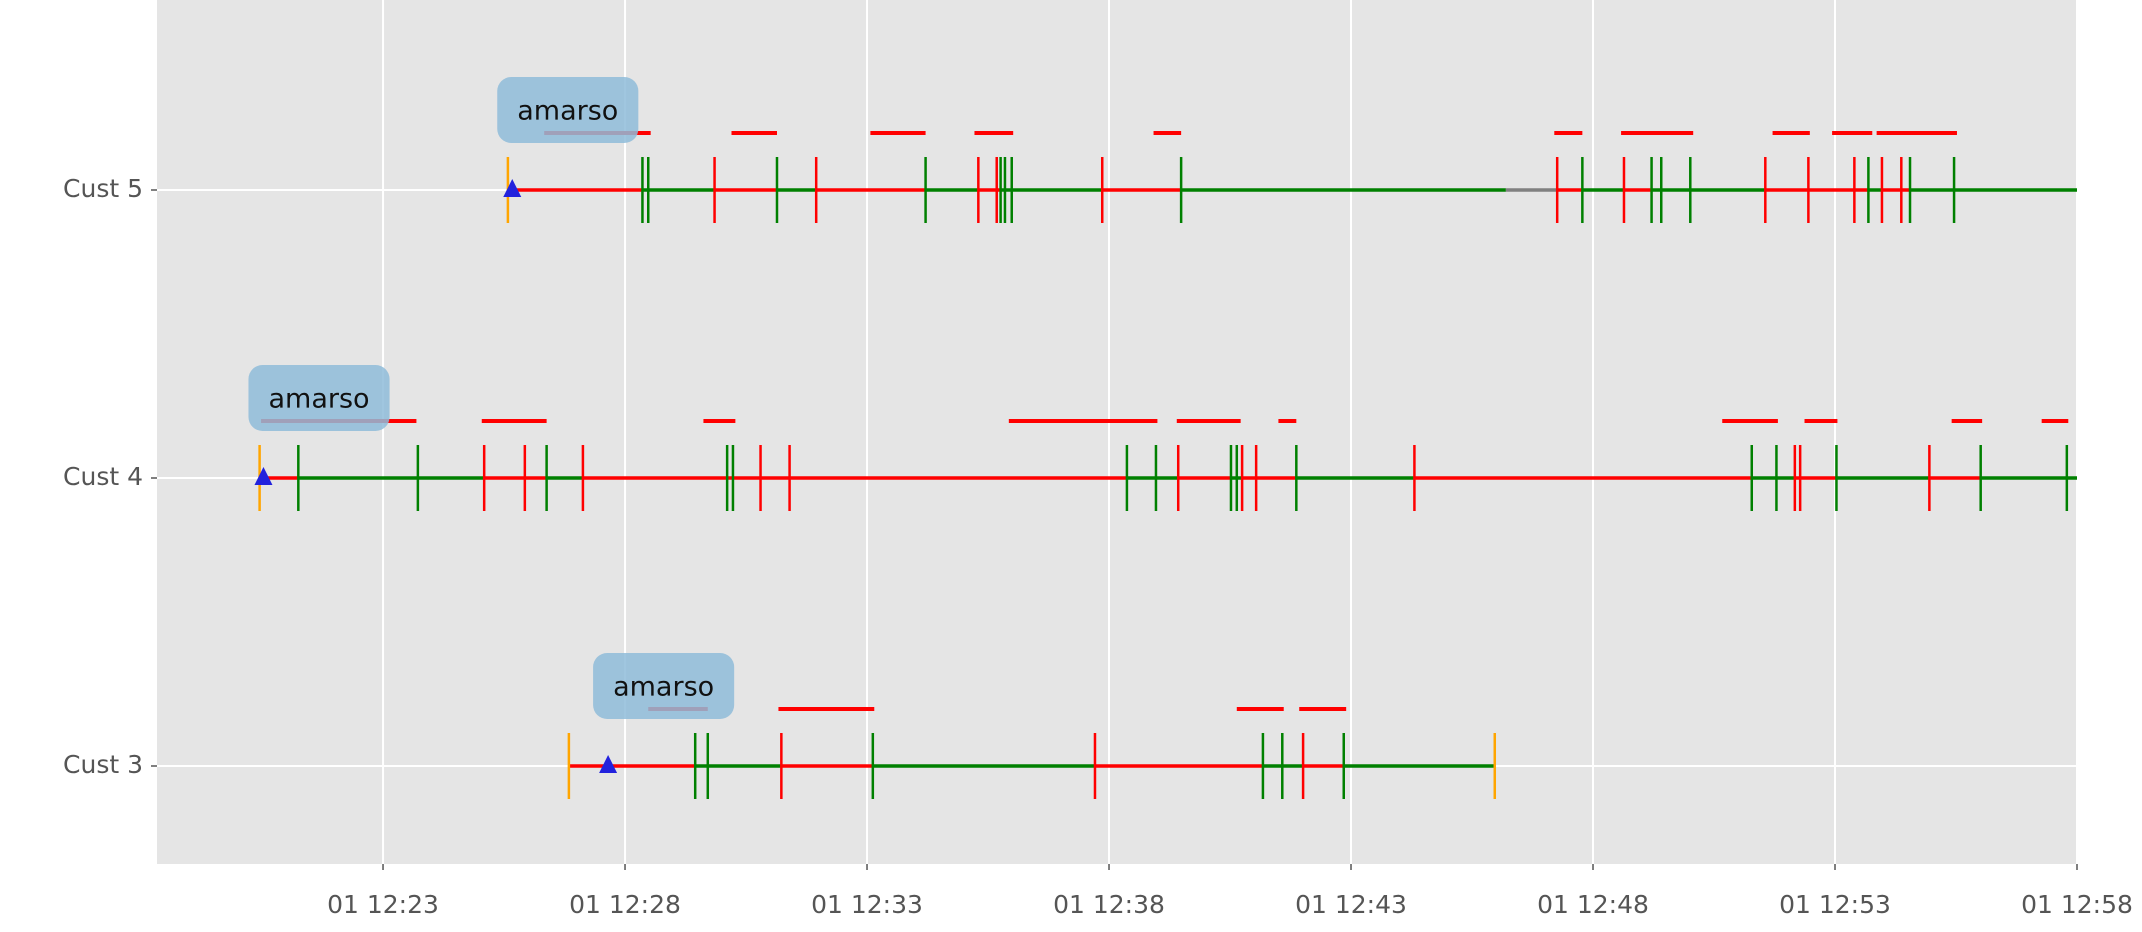 The width and height of the screenshot is (2142, 932). Describe the element at coordinates (1593, 904) in the screenshot. I see `x-tick-label: 01 12:48` at that location.